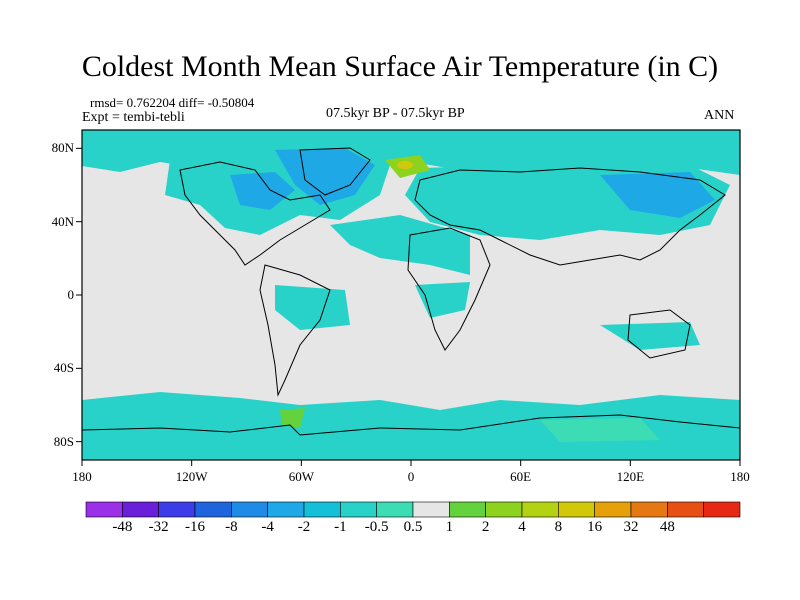 This screenshot has width=800, height=600. Describe the element at coordinates (595, 527) in the screenshot. I see `colorbar-label: 16` at that location.